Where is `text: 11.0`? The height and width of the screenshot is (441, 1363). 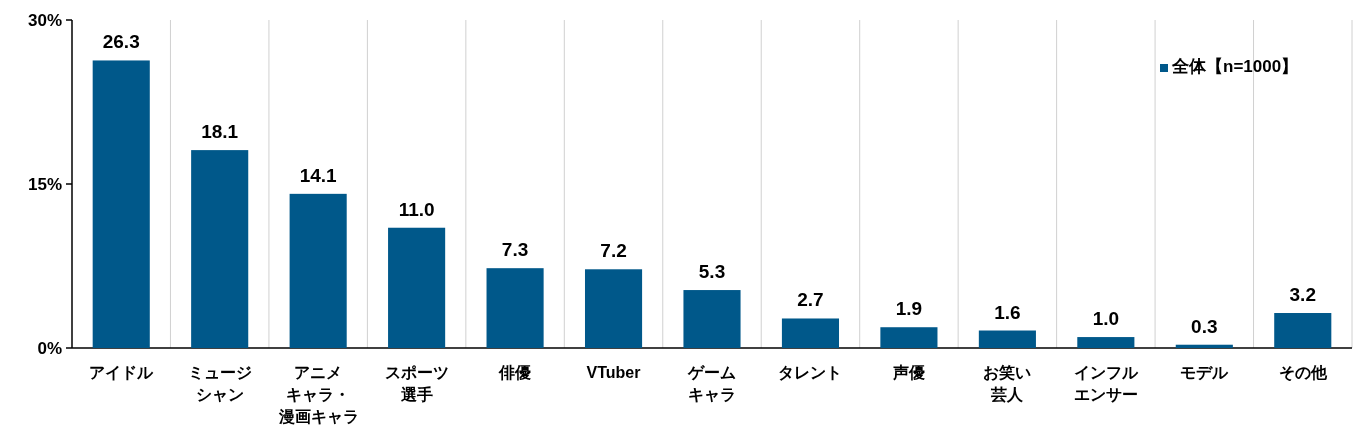 text: 11.0 is located at coordinates (416, 209).